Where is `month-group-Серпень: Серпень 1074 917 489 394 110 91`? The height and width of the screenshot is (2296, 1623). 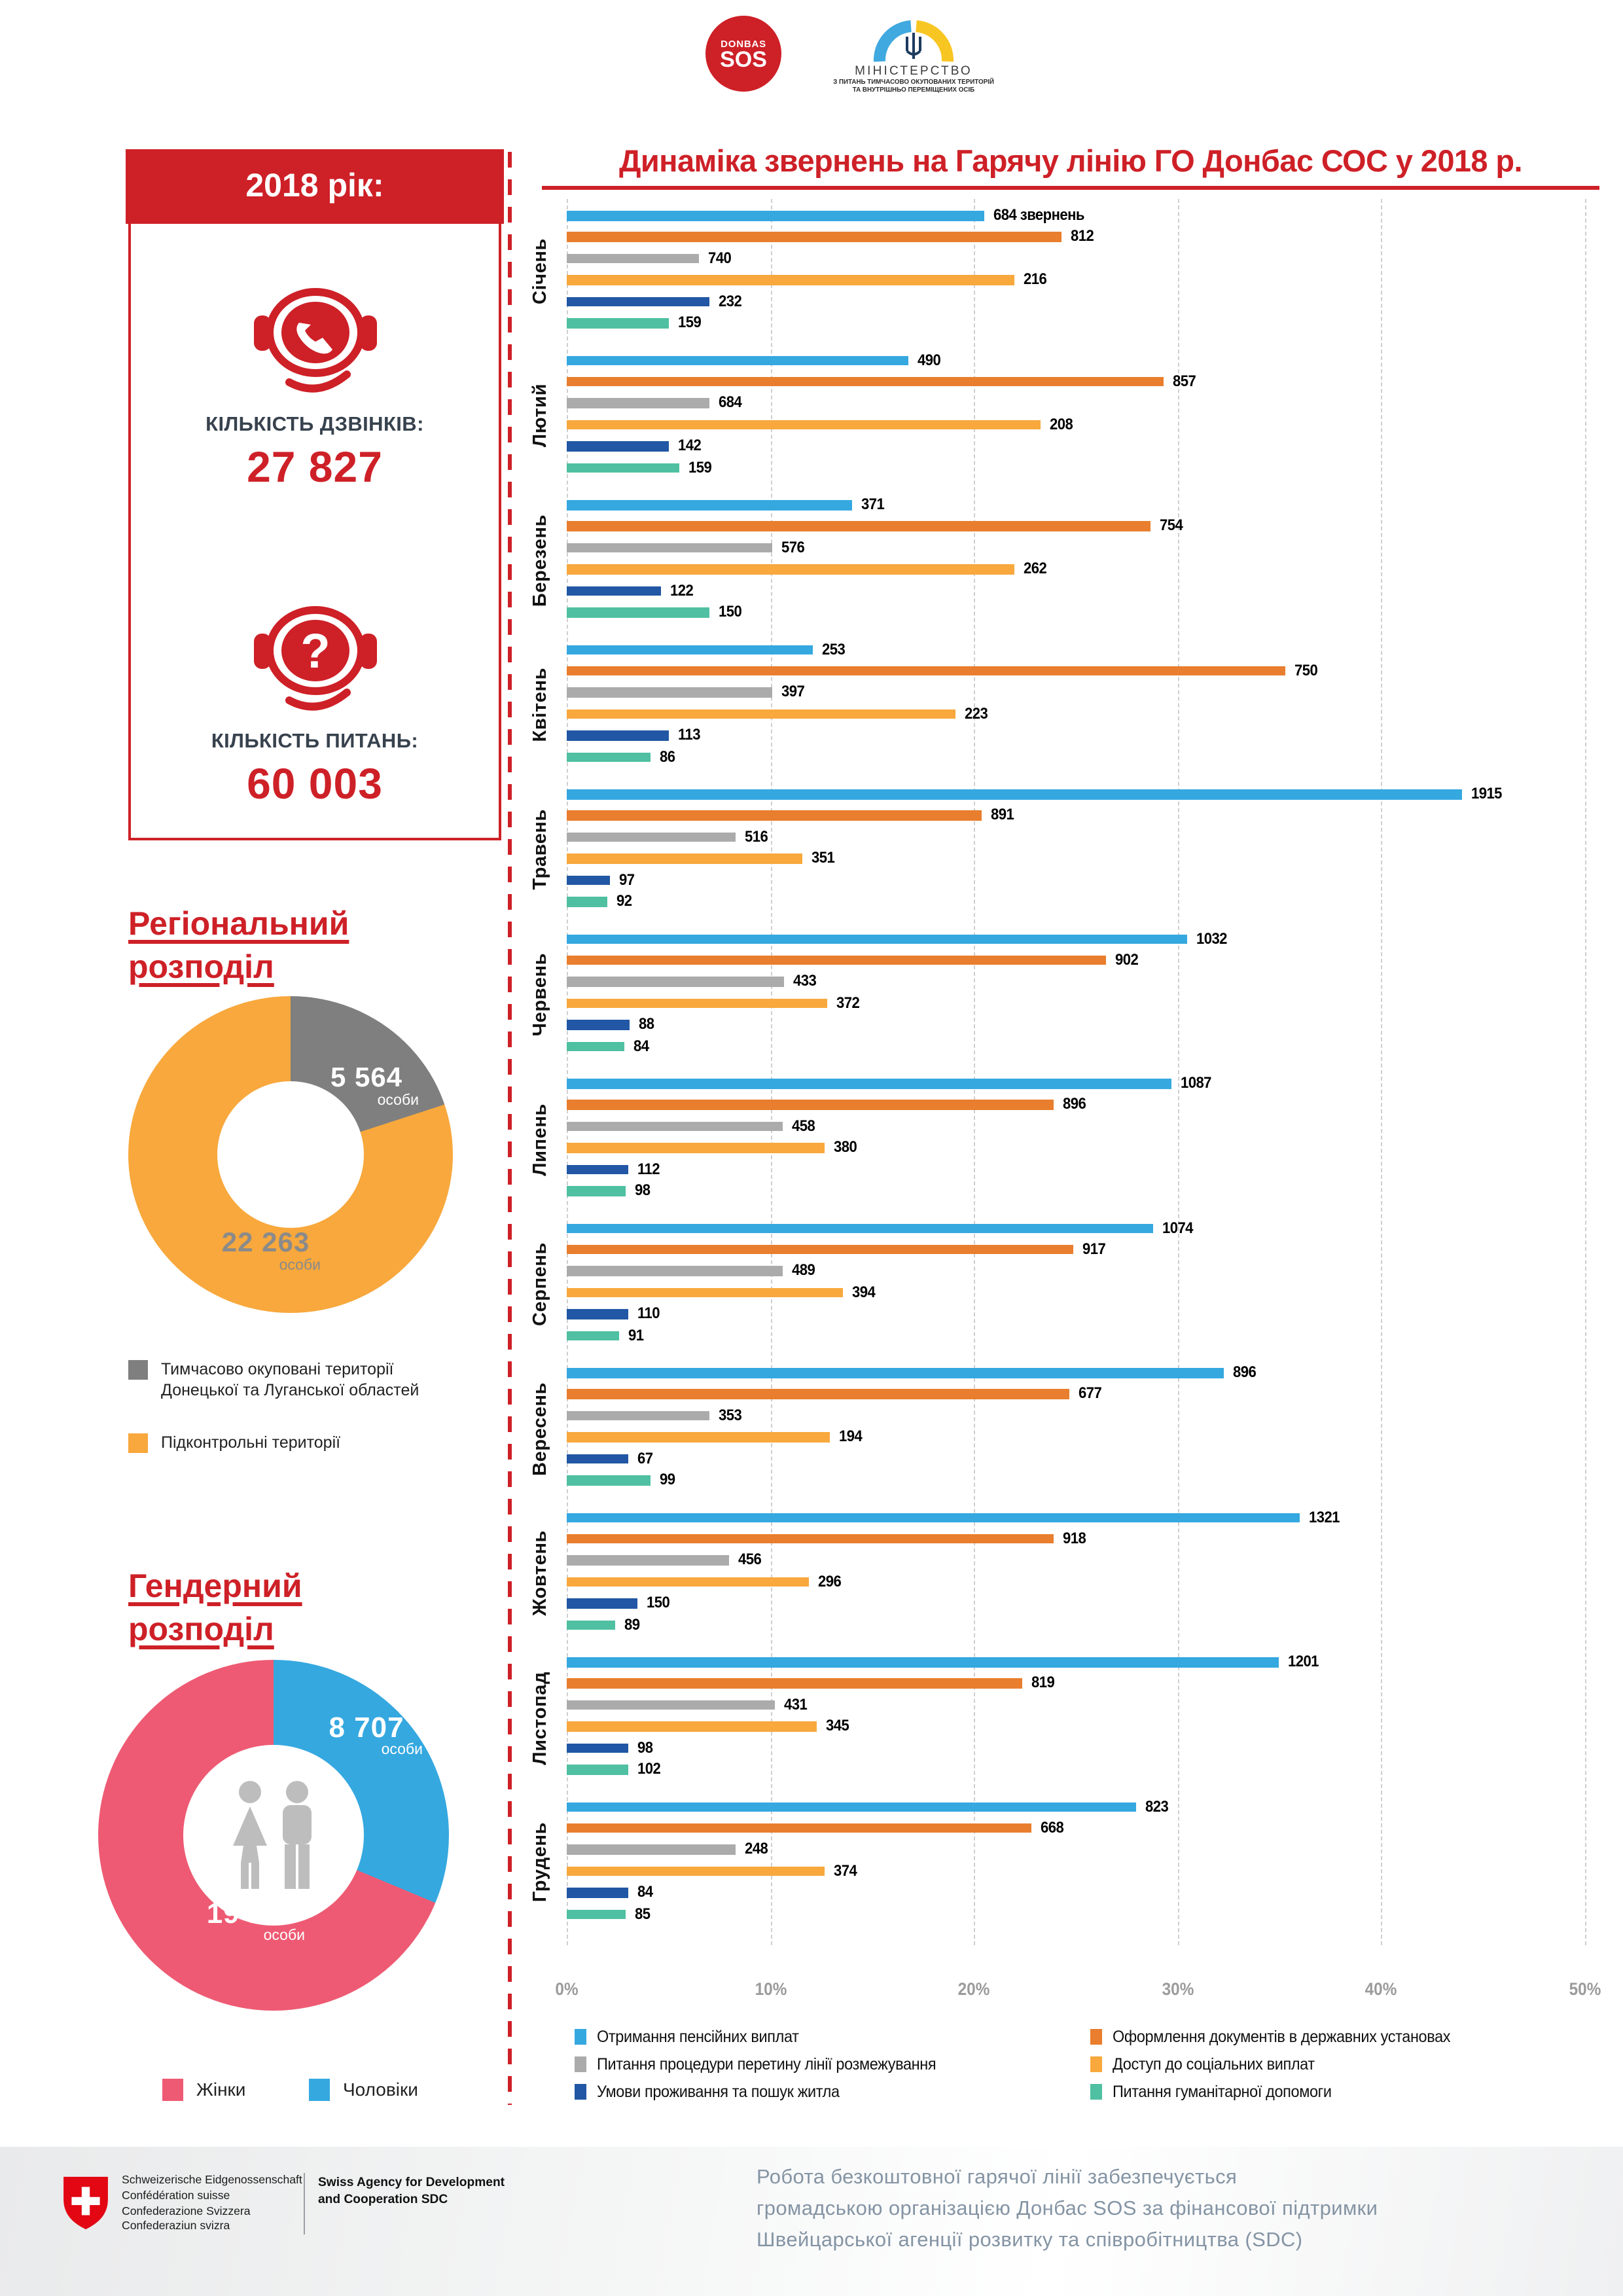 month-group-Серпень: Серпень 1074 917 489 394 110 91 is located at coordinates (1068, 1283).